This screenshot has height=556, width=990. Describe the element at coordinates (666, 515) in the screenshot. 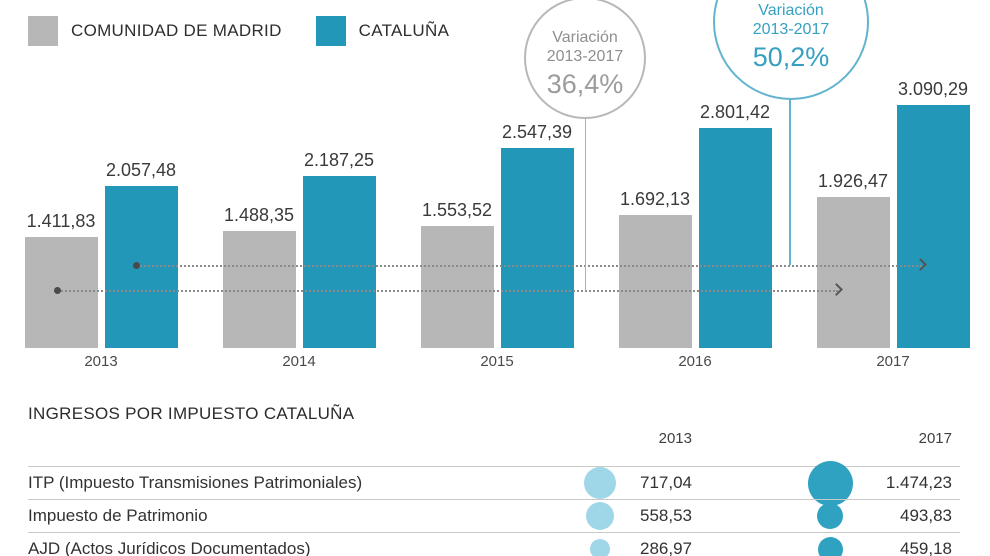

I see `value-2013: 558,53` at that location.